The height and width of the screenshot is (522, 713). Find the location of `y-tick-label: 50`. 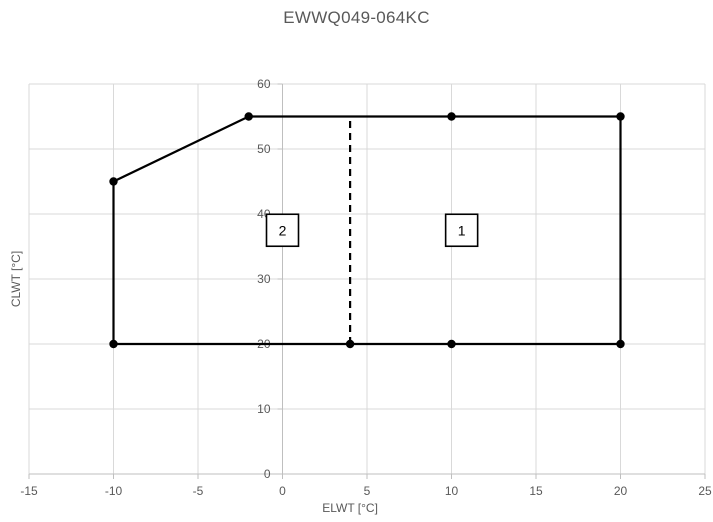

y-tick-label: 50 is located at coordinates (264, 149).